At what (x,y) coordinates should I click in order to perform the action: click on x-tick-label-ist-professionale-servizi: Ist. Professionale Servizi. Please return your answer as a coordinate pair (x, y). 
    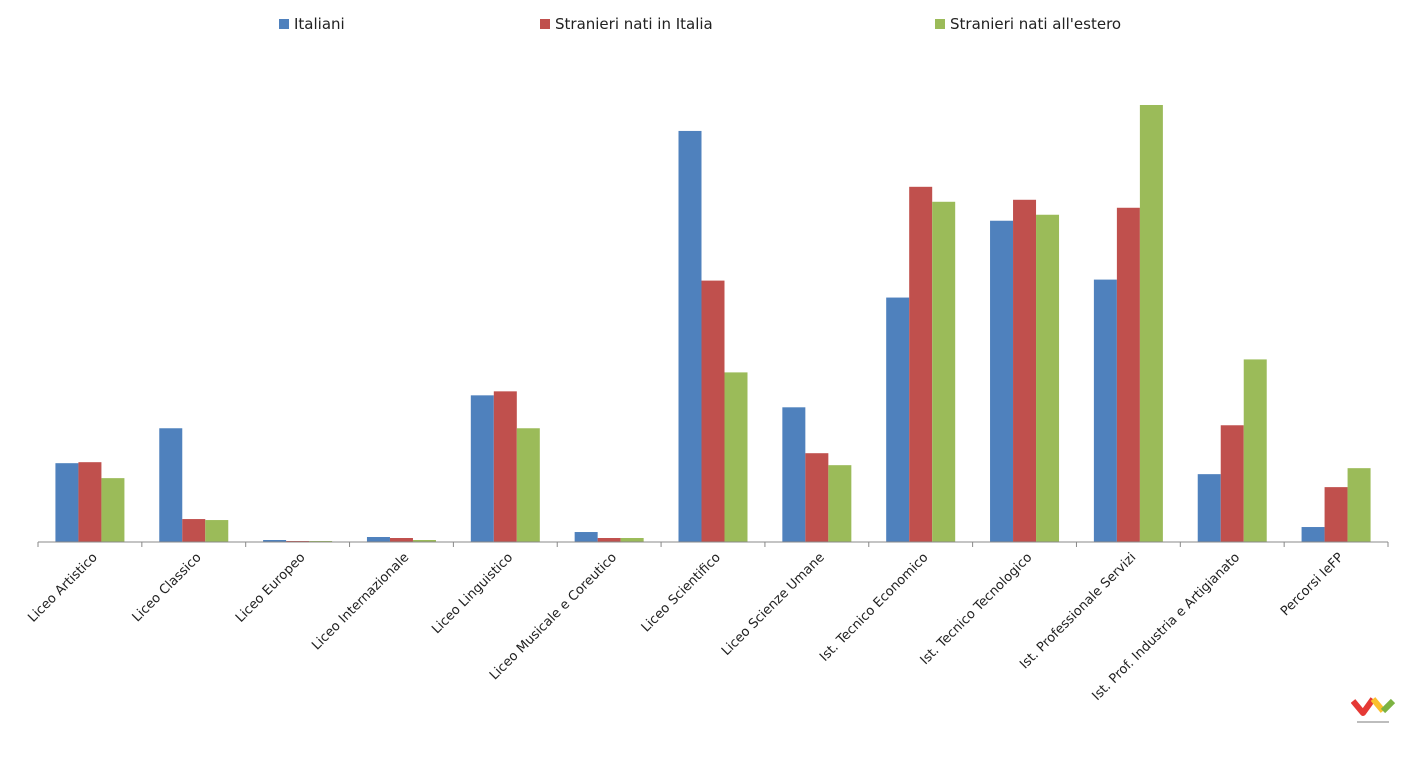
    Looking at the image, I should click on (1078, 611).